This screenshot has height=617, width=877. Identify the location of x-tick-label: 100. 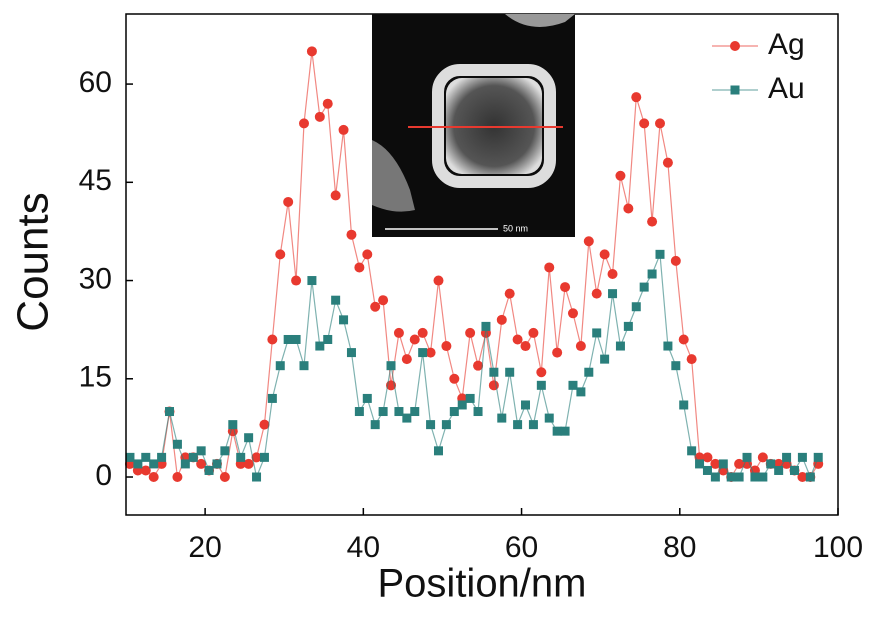
(838, 547).